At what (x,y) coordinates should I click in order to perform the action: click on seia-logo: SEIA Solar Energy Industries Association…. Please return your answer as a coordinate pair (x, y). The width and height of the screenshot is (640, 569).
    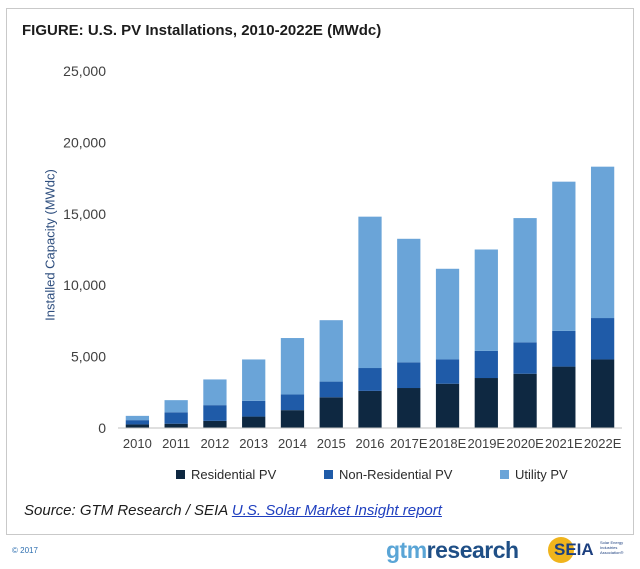
    Looking at the image, I should click on (592, 550).